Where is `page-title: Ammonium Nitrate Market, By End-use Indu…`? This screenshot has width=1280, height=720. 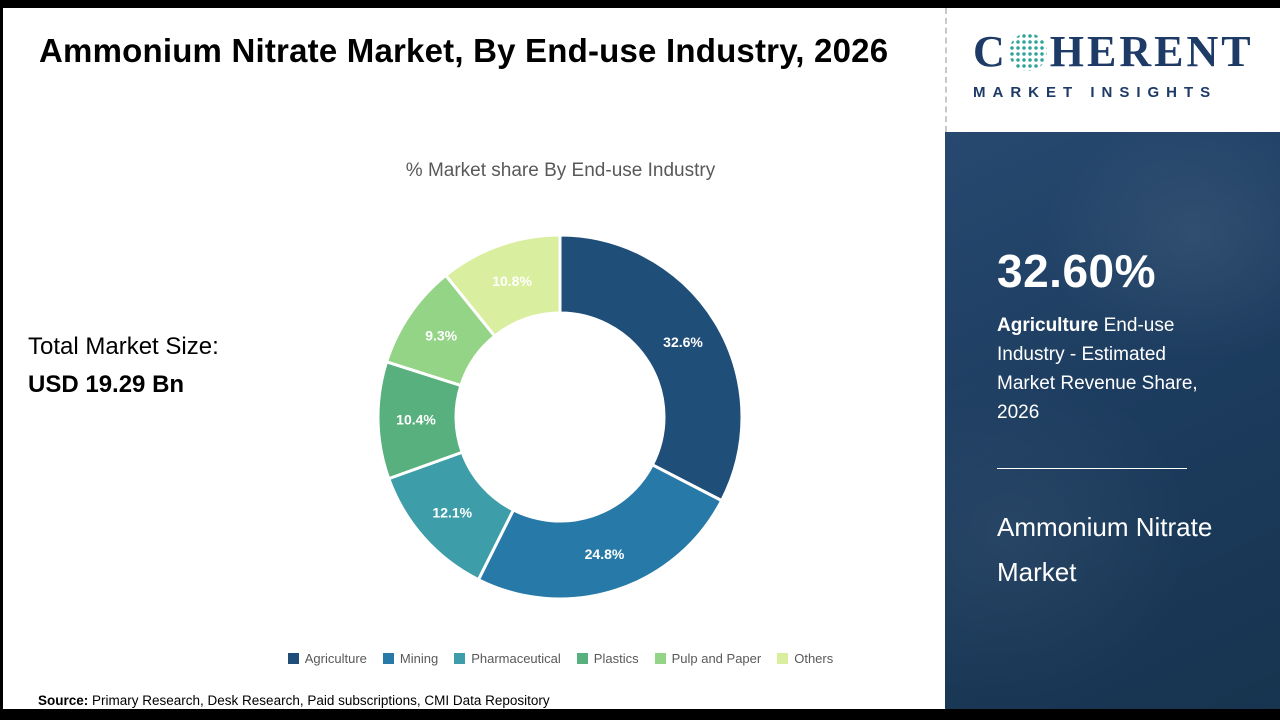
page-title: Ammonium Nitrate Market, By End-use Indu… is located at coordinates (464, 50).